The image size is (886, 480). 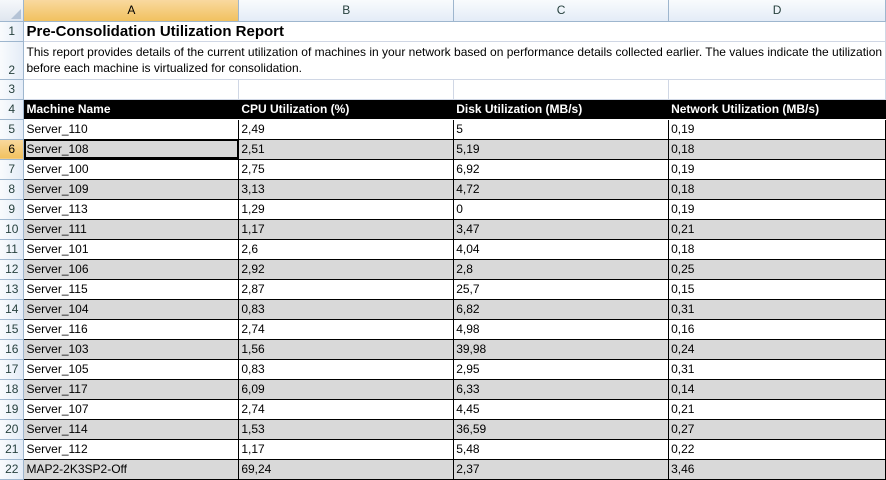 I want to click on header-disk-utilization: Disk Utilization (MB/s), so click(x=561, y=109).